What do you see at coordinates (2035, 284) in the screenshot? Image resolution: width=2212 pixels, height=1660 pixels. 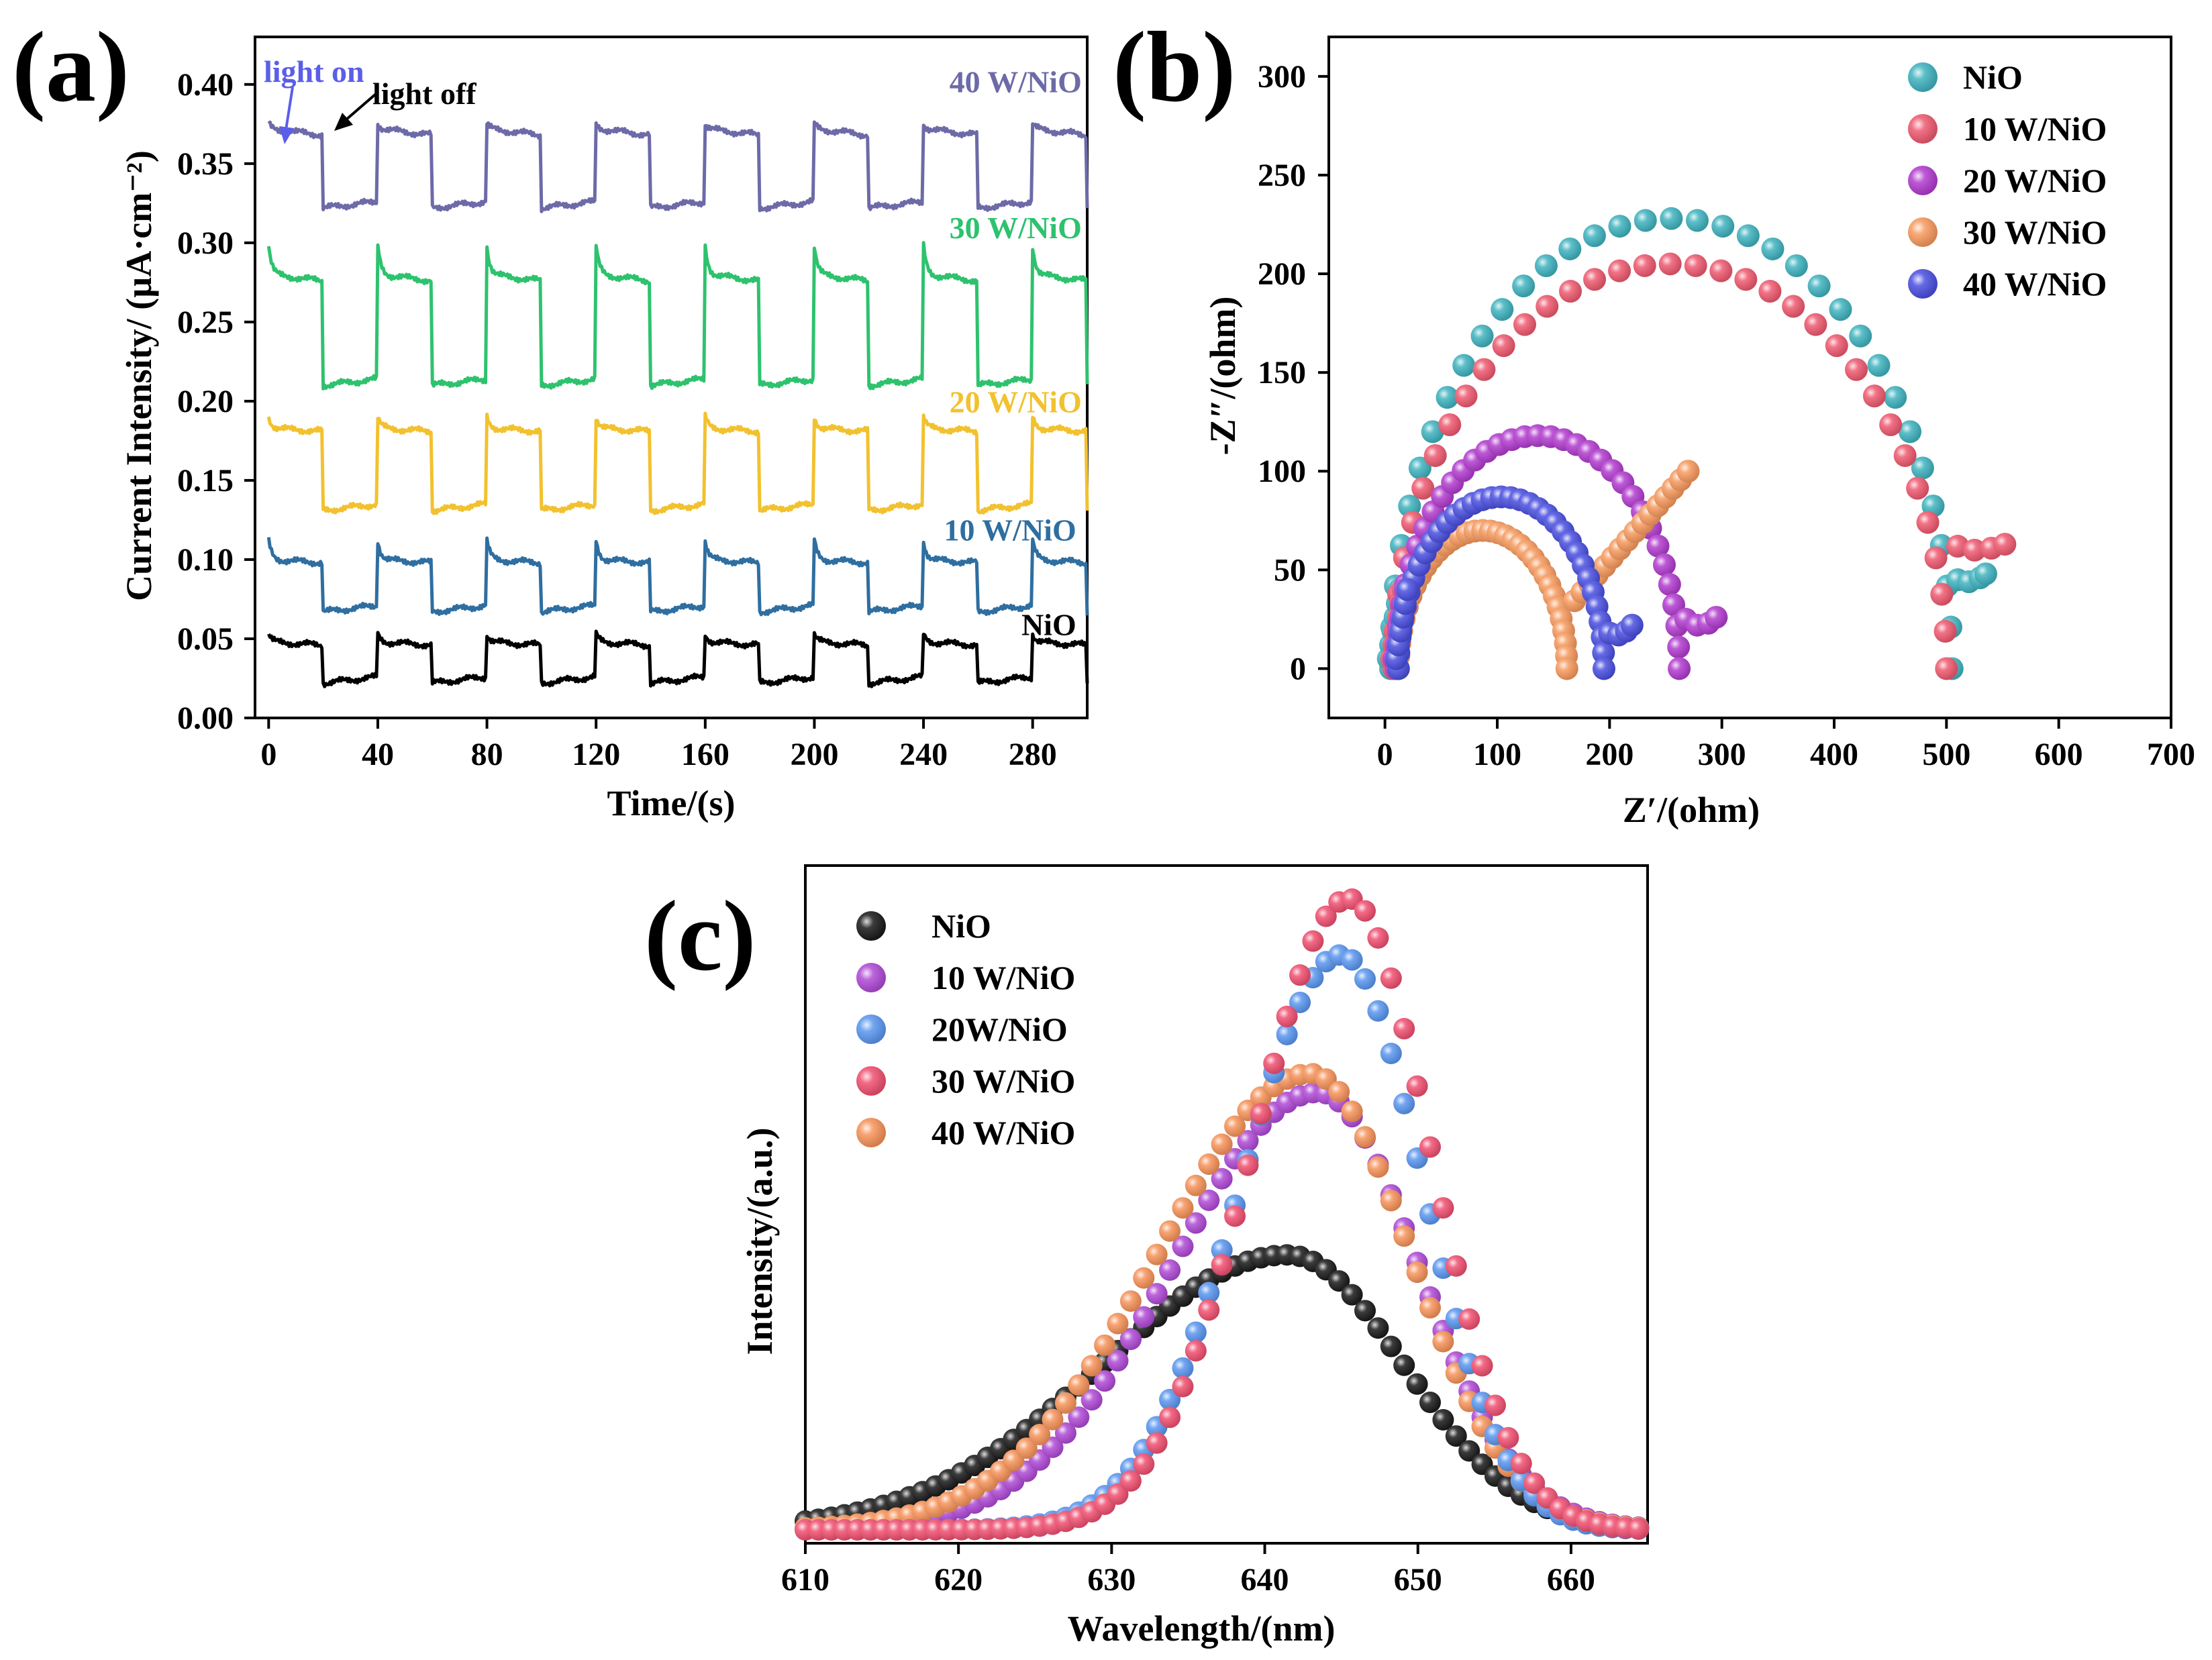 I see `b-legend-label-4: 40 W/NiO` at bounding box center [2035, 284].